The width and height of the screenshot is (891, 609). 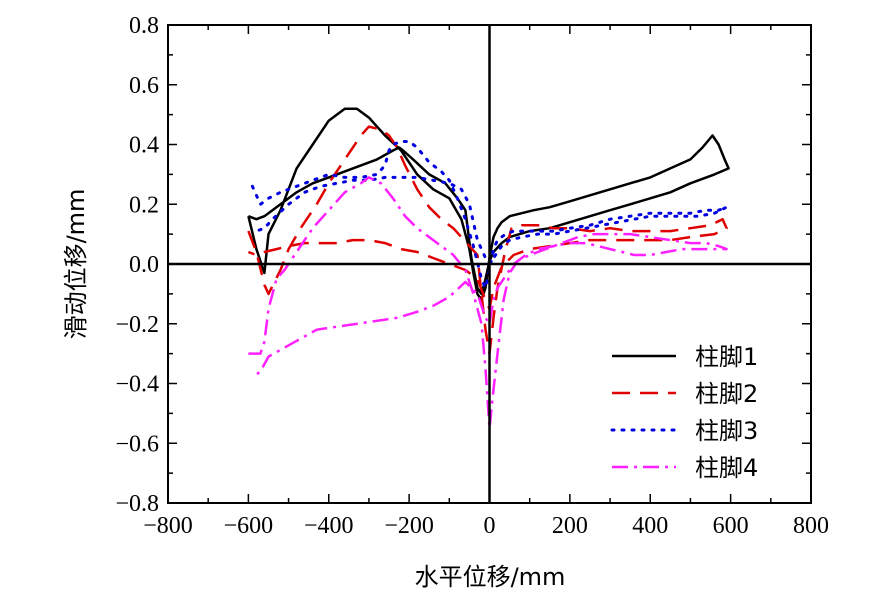 What do you see at coordinates (144, 26) in the screenshot?
I see `y-tick-label: 0.8` at bounding box center [144, 26].